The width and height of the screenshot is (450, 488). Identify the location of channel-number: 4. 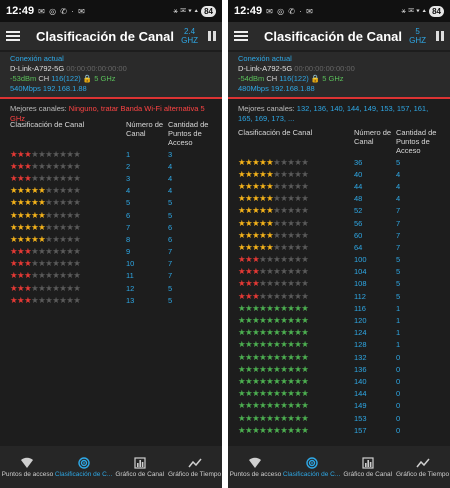
(128, 191).